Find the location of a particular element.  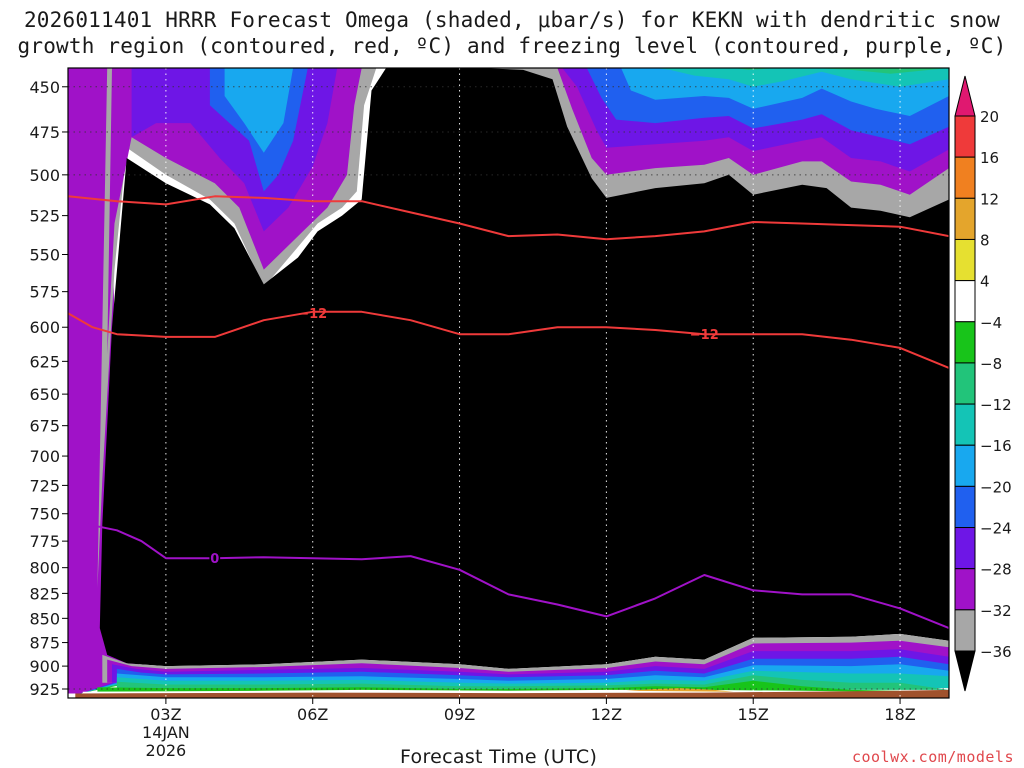

x-tick-label: 12Z is located at coordinates (606, 714).